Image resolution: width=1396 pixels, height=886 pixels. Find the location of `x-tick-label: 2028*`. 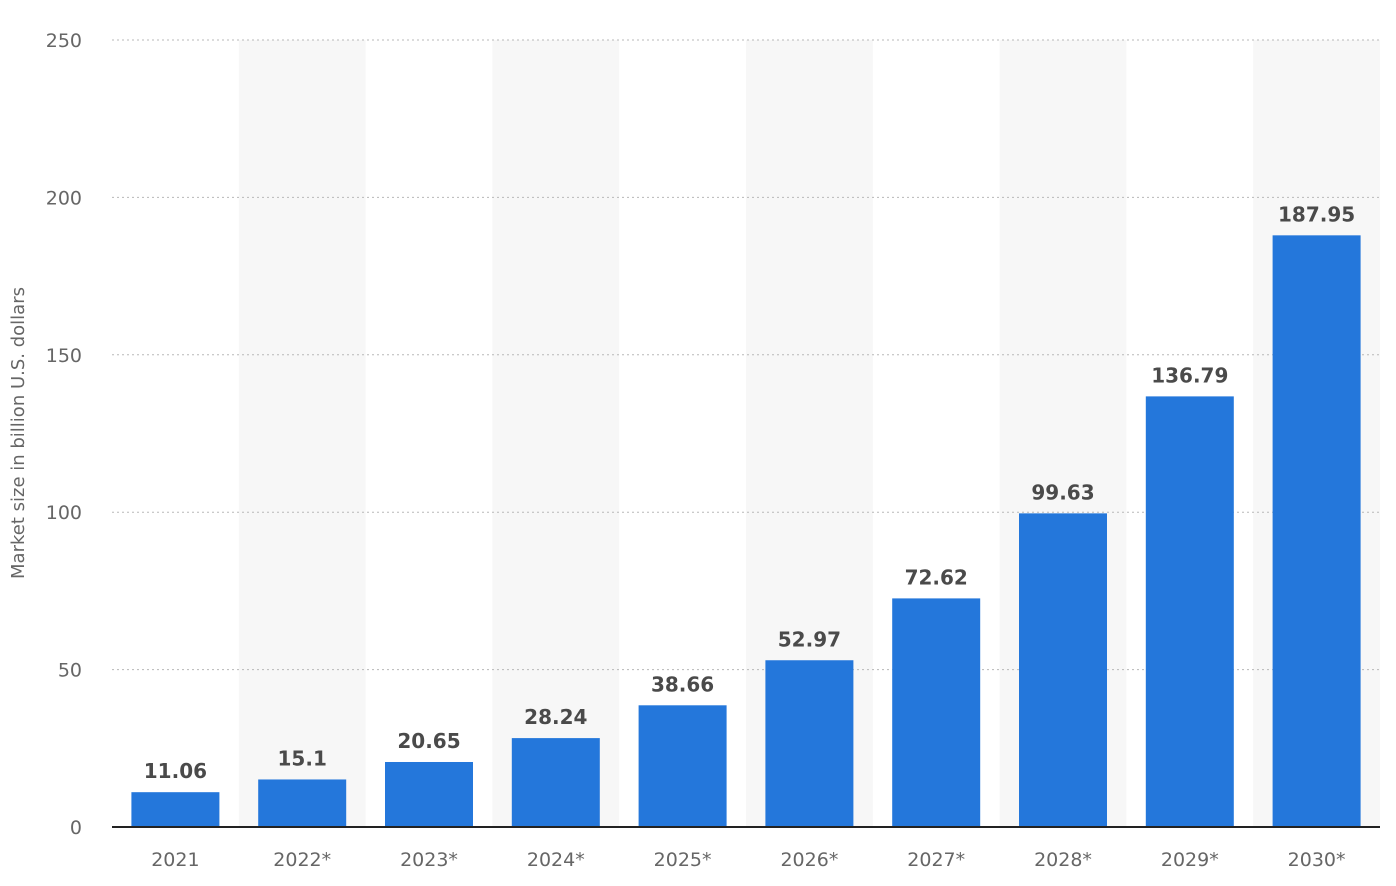

x-tick-label: 2028* is located at coordinates (1063, 860).